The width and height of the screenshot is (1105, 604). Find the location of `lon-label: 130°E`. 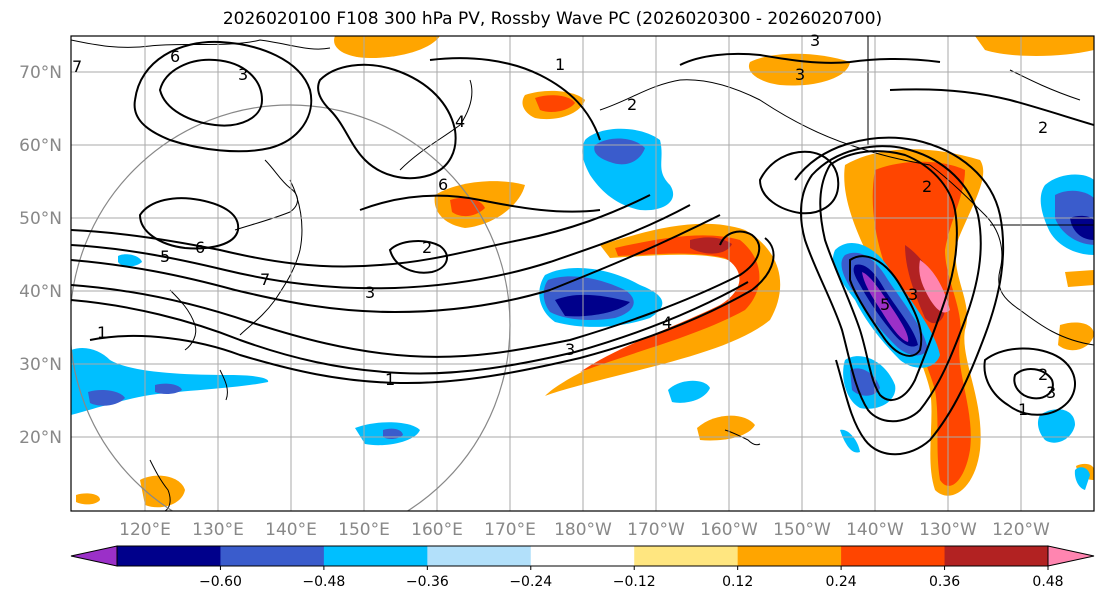

lon-label: 130°E is located at coordinates (218, 530).